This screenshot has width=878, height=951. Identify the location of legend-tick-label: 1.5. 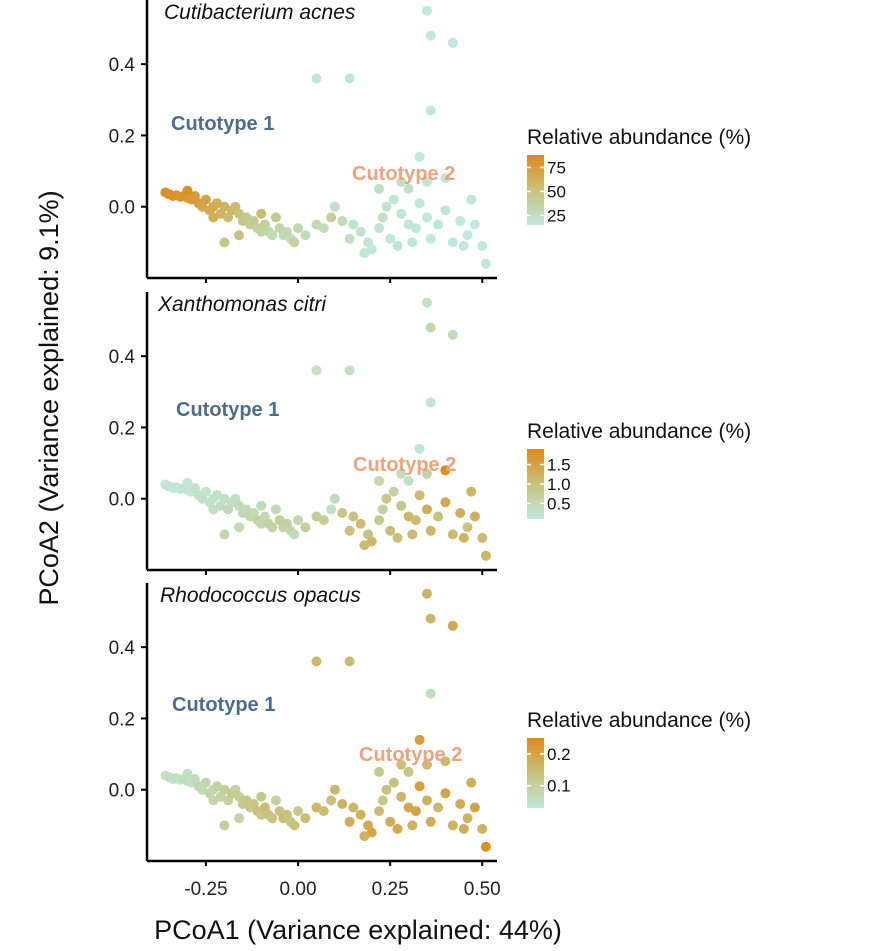
(559, 465).